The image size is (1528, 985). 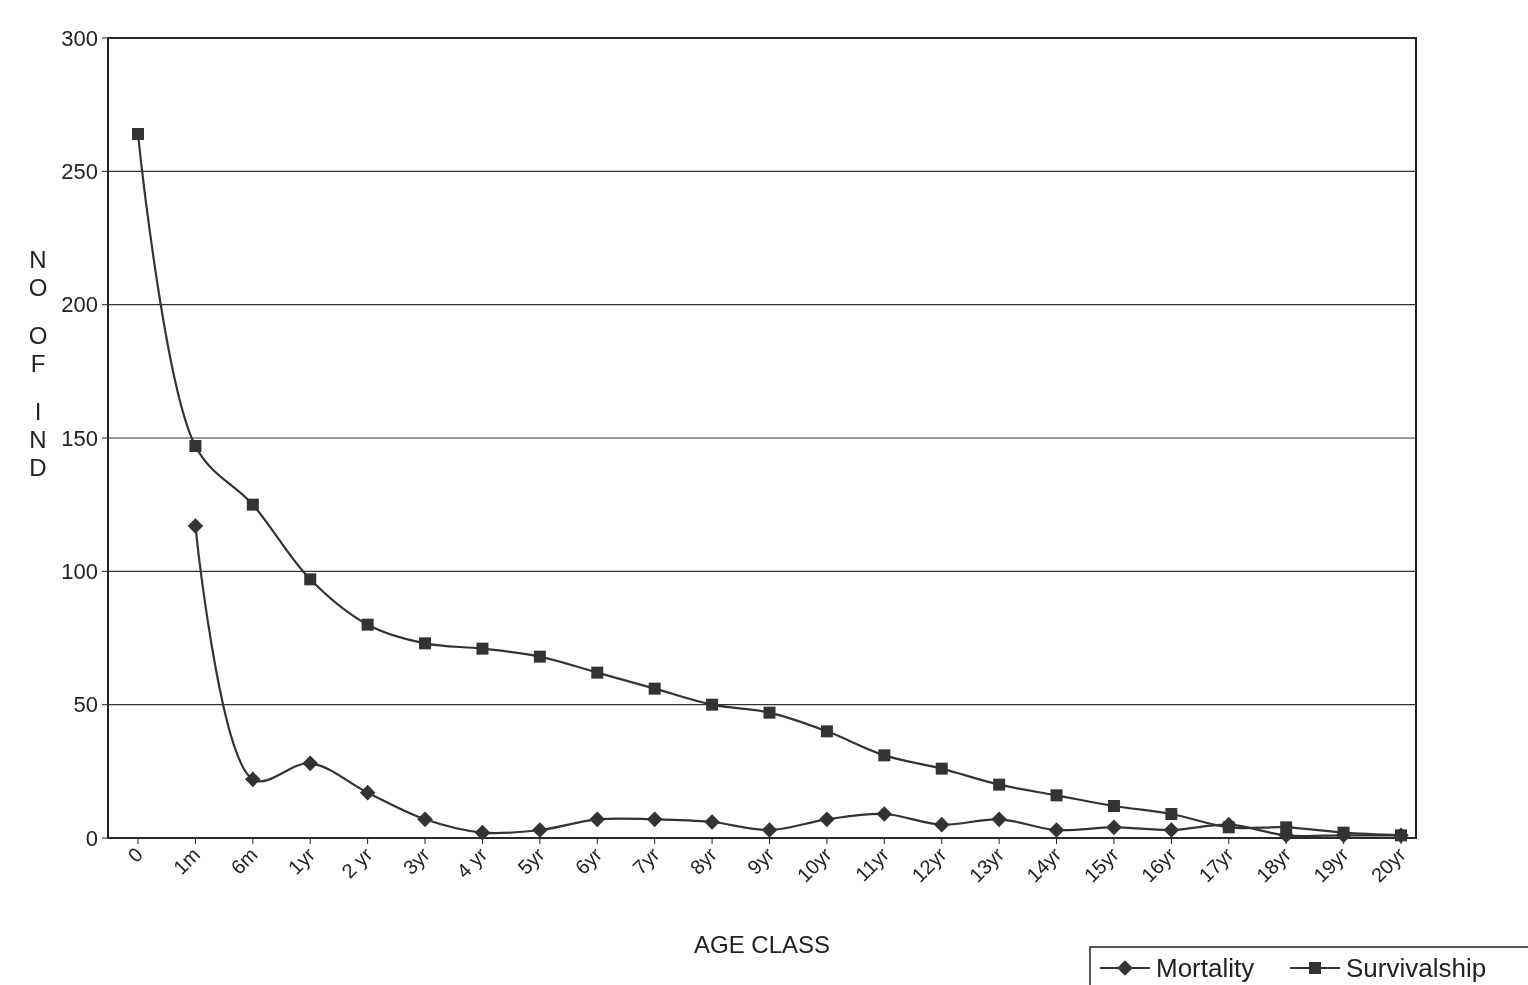 I want to click on x-tick-label: 10yr, so click(x=814, y=865).